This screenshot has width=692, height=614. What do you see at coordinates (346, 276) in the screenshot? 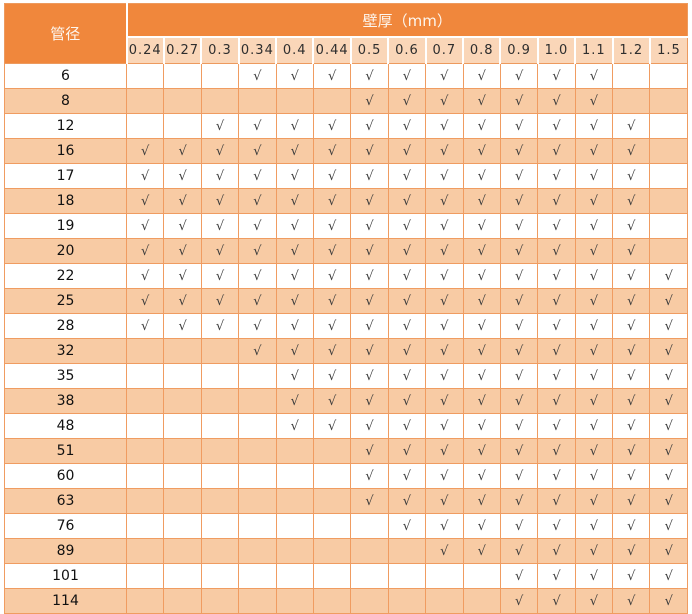
I see `table-row: 22 √ √ √ √ √ √ √ √ √ √ √ √ √ √ √` at bounding box center [346, 276].